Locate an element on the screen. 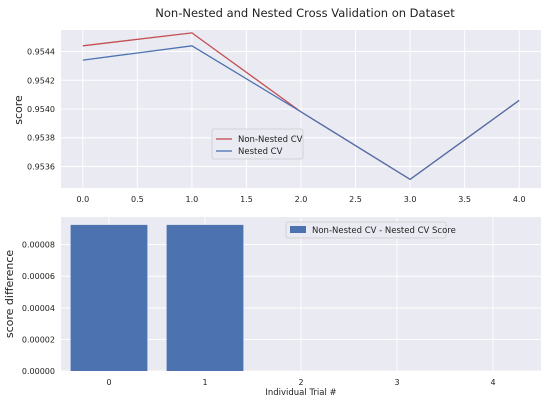  bar-chart-x-tick-label: 2 is located at coordinates (300, 382).